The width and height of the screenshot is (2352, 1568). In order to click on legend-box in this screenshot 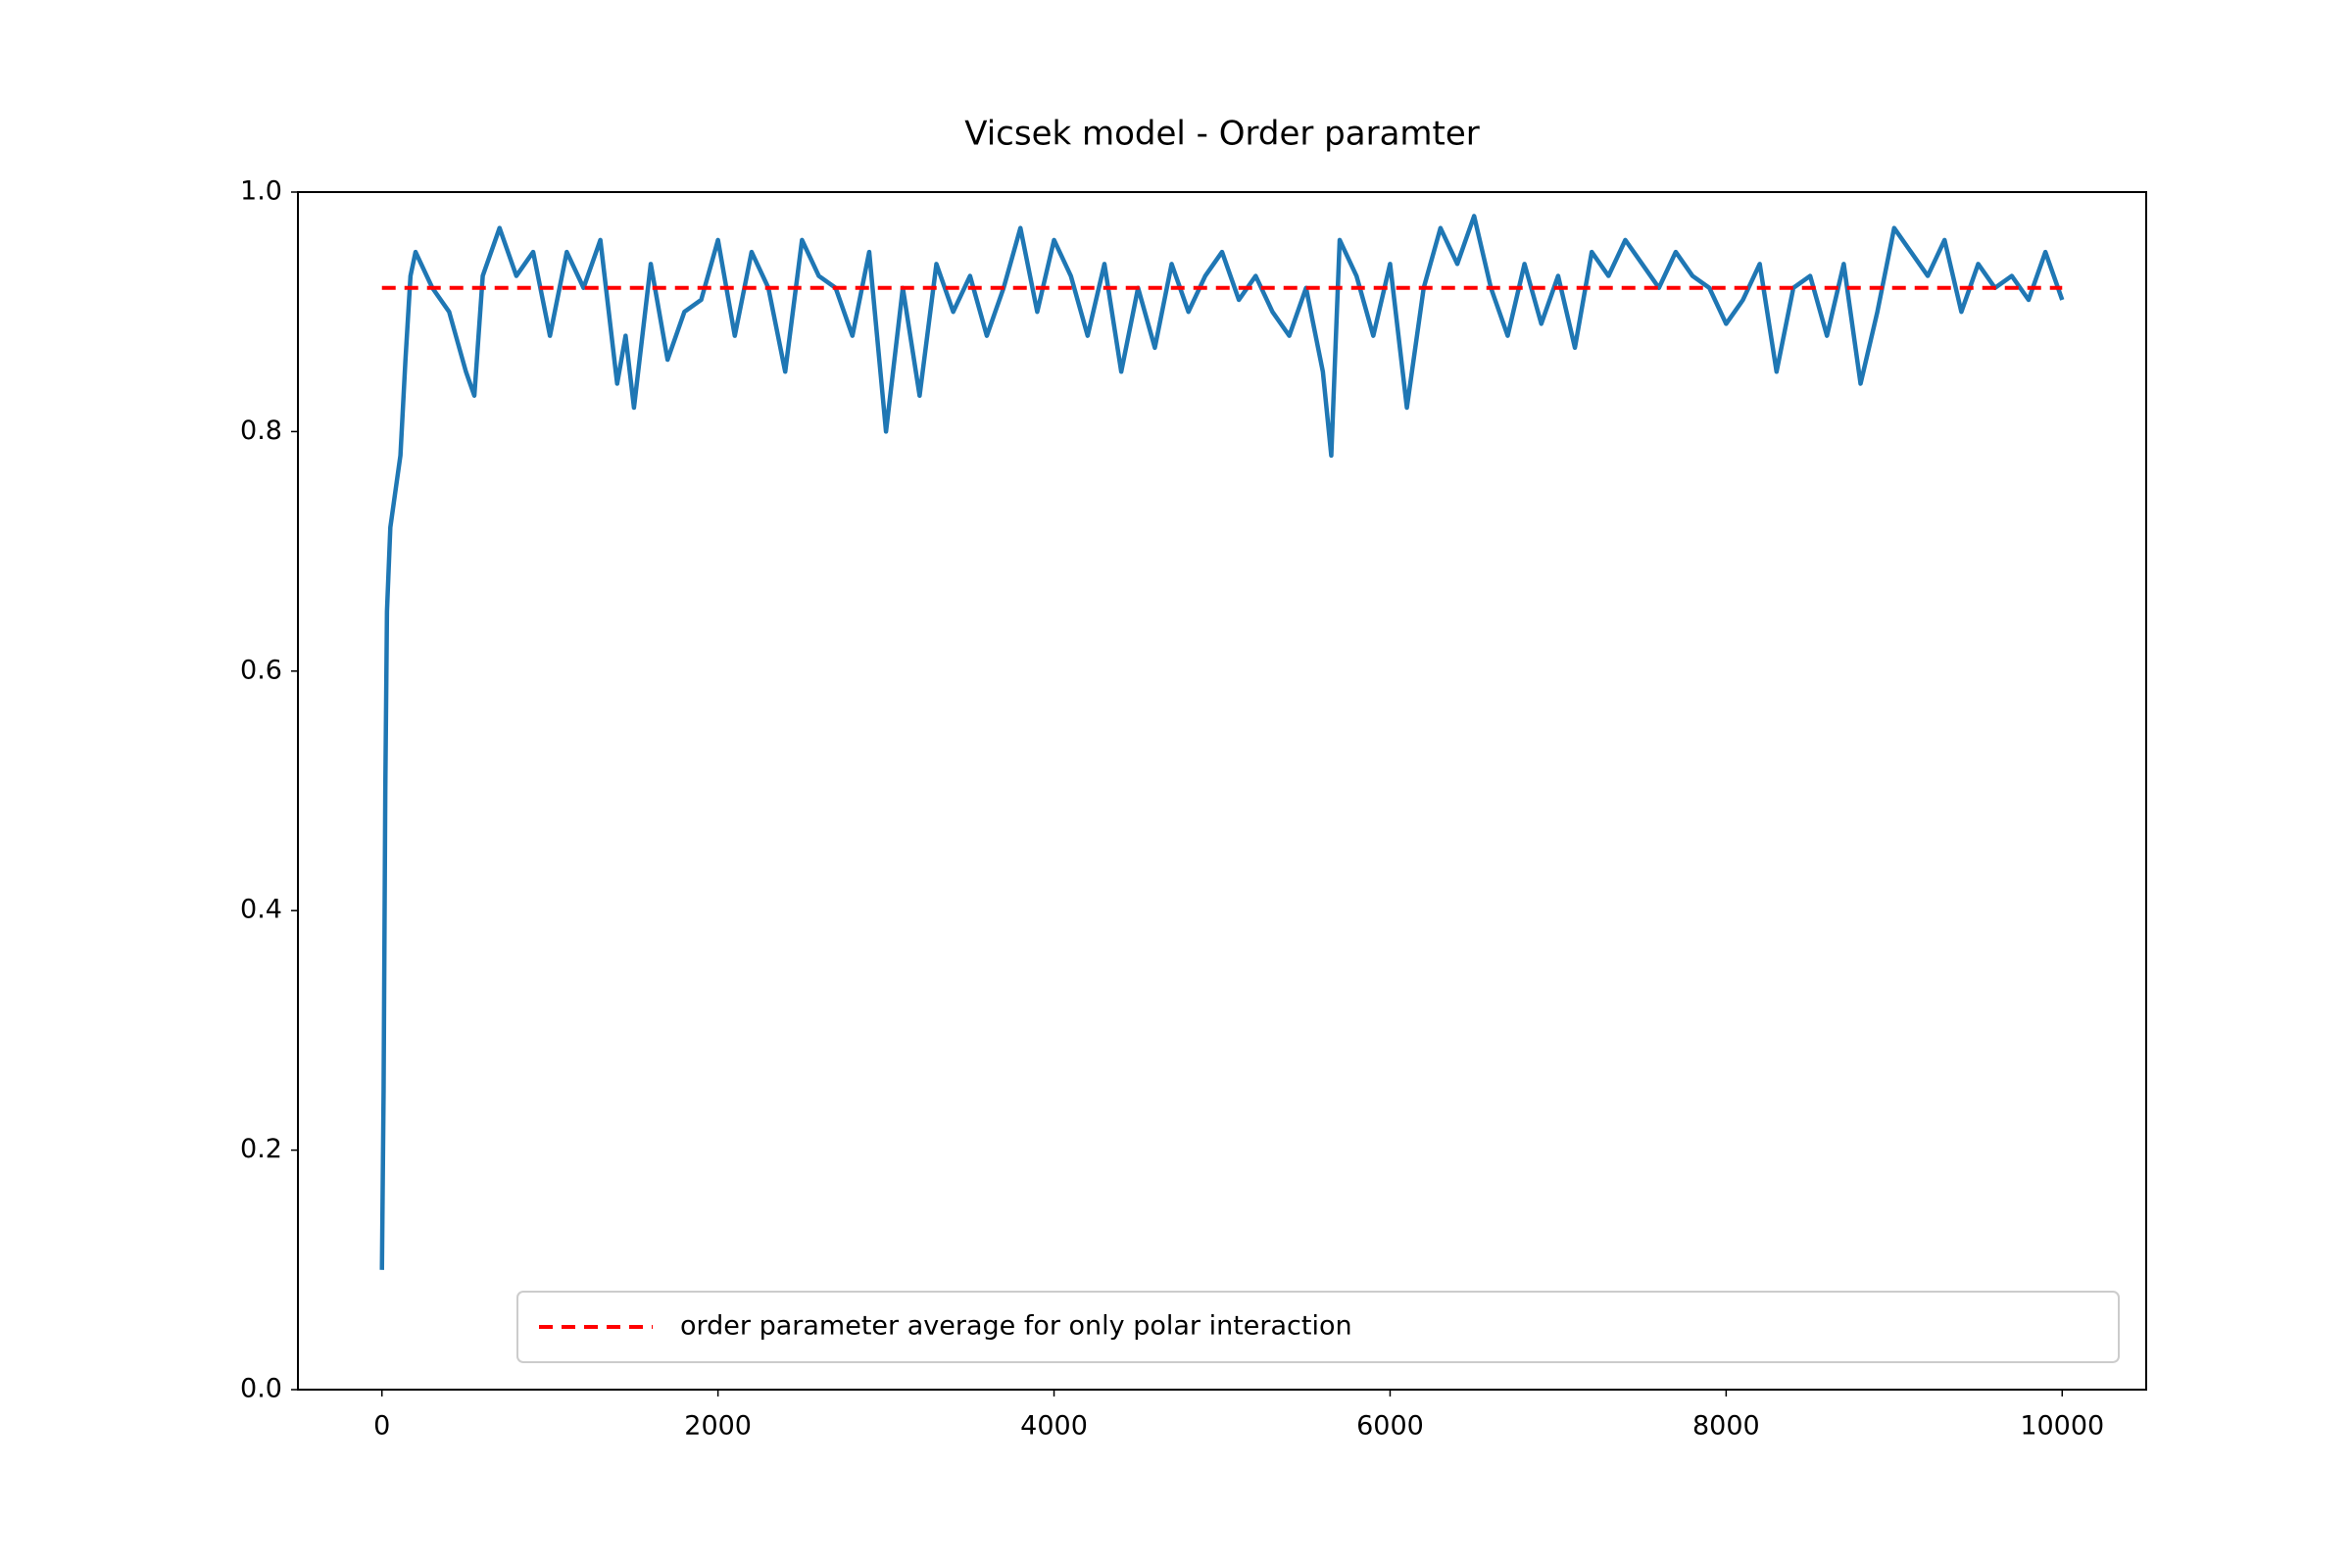, I will do `click(1318, 1327)`.